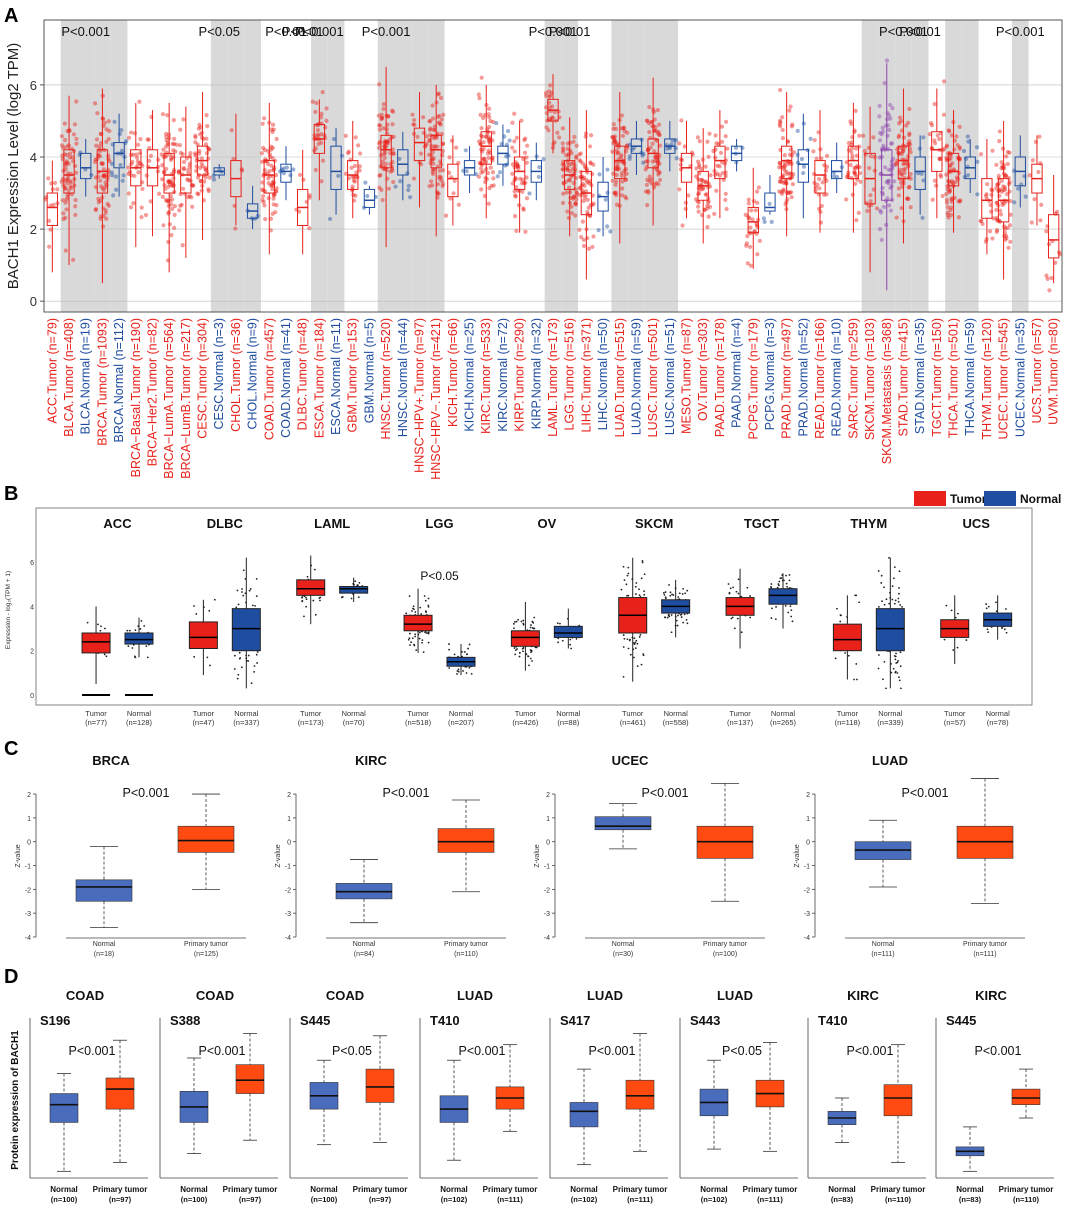  What do you see at coordinates (403, 162) in the screenshot?
I see `group-21-box` at bounding box center [403, 162].